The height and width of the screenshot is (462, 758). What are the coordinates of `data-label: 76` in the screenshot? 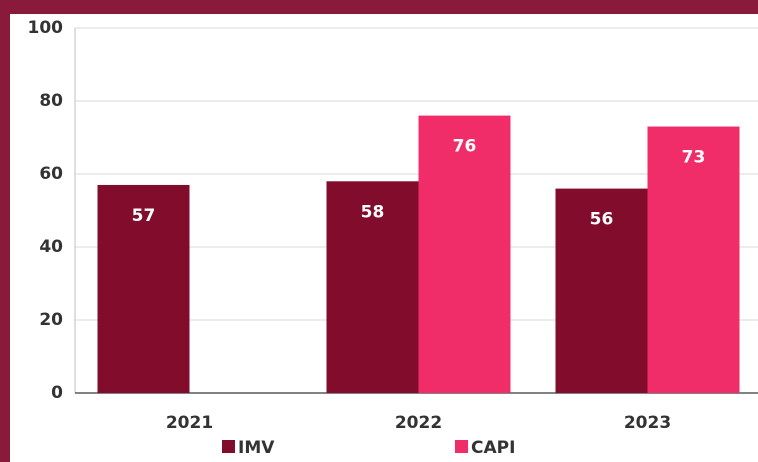 It's located at (465, 147).